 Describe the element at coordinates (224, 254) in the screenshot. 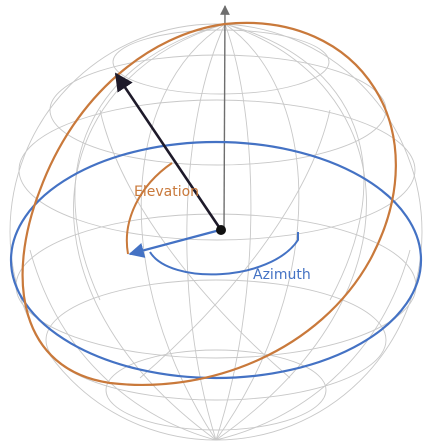

I see `azimuth-arc` at that location.